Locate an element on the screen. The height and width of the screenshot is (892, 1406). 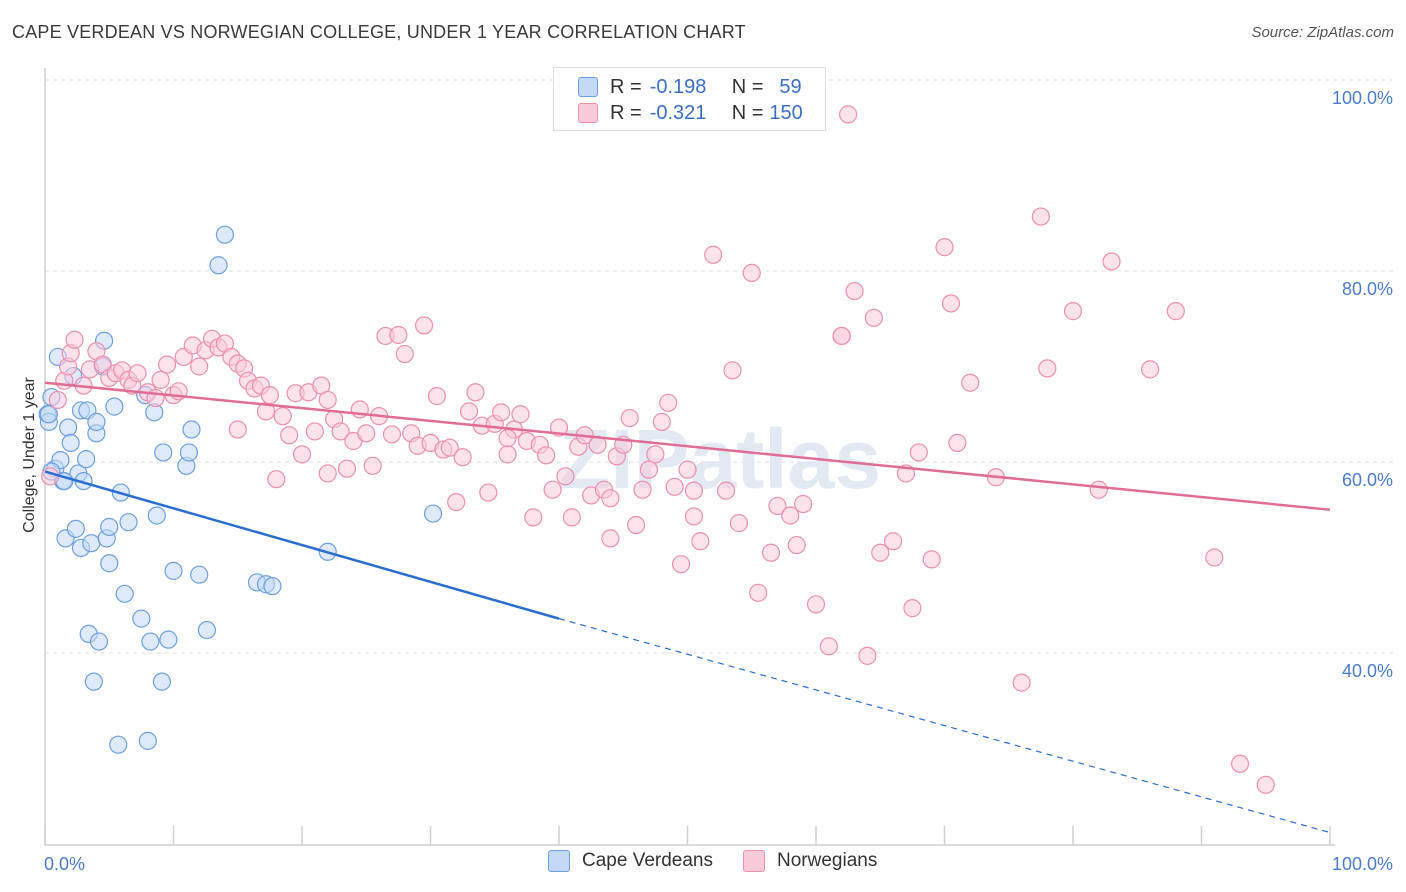
legend-n-value: 150 is located at coordinates (786, 112).